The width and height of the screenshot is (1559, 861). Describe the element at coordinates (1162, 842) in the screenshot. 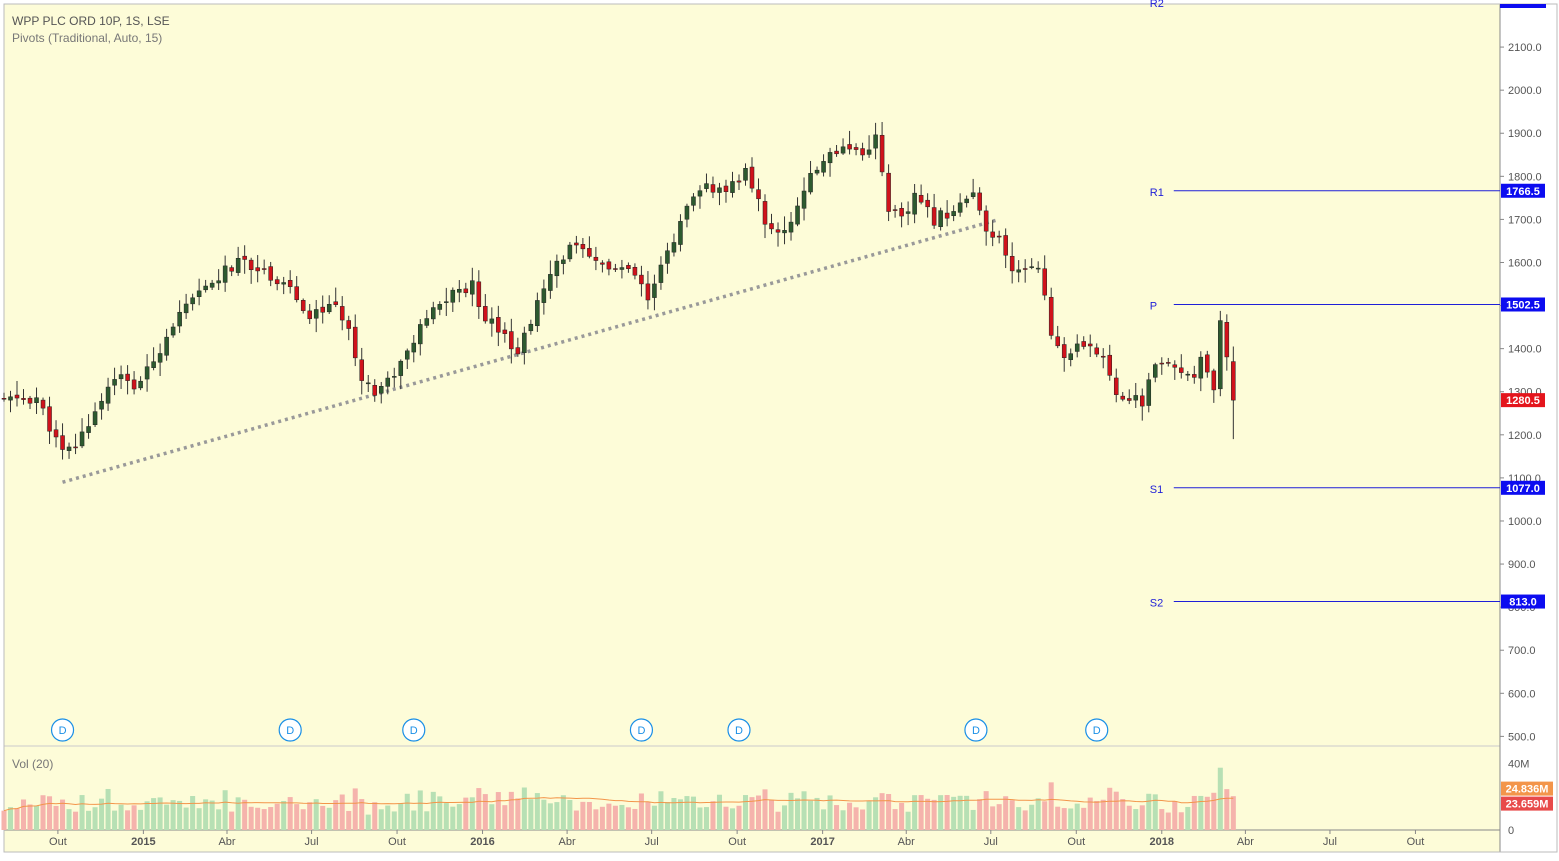

I see `time-tick-label: 2018` at that location.